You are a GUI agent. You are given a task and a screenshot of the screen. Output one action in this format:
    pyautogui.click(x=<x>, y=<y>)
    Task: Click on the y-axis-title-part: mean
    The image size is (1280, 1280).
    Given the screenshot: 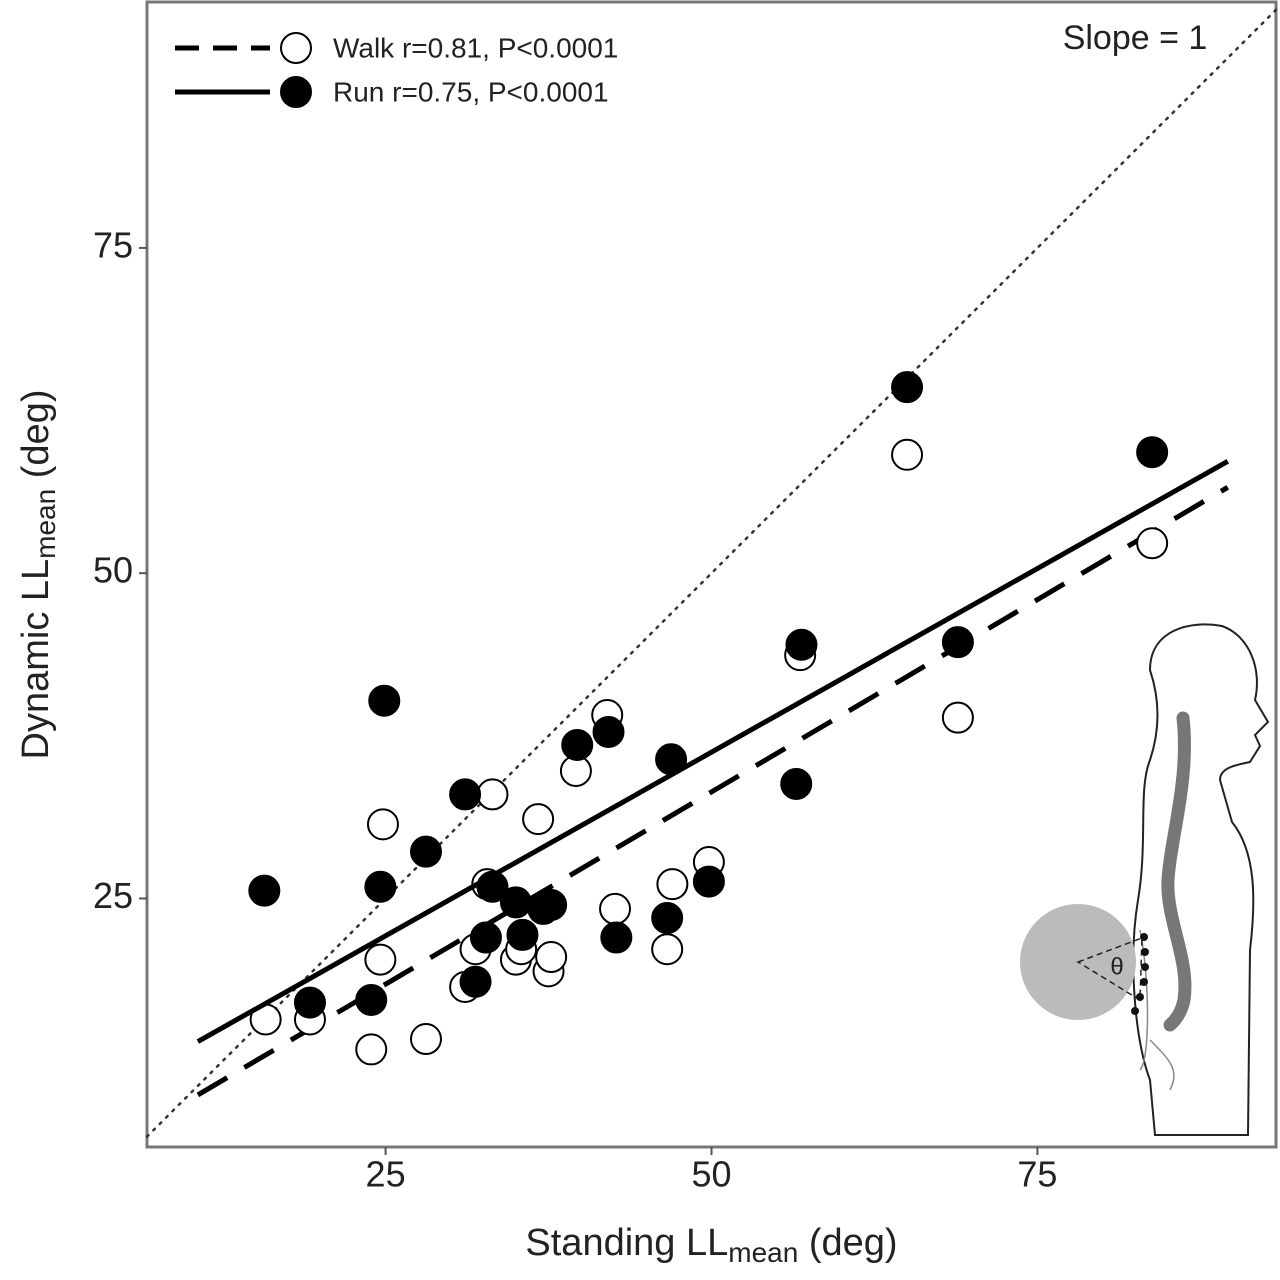 What is the action you would take?
    pyautogui.click(x=45, y=524)
    